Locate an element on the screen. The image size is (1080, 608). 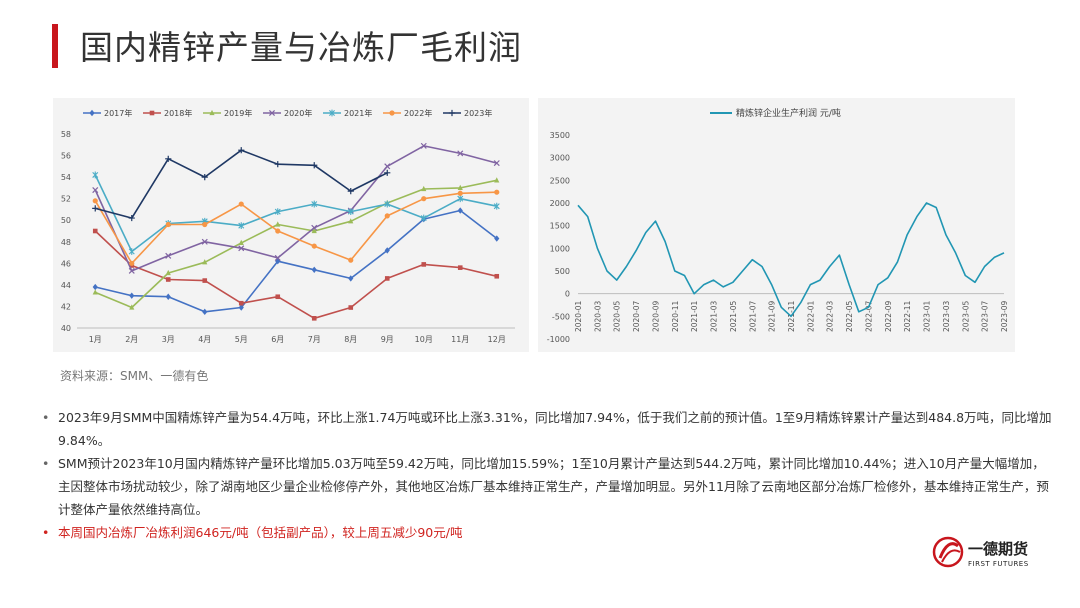
x-tick-label: 12月 is located at coordinates (497, 339).